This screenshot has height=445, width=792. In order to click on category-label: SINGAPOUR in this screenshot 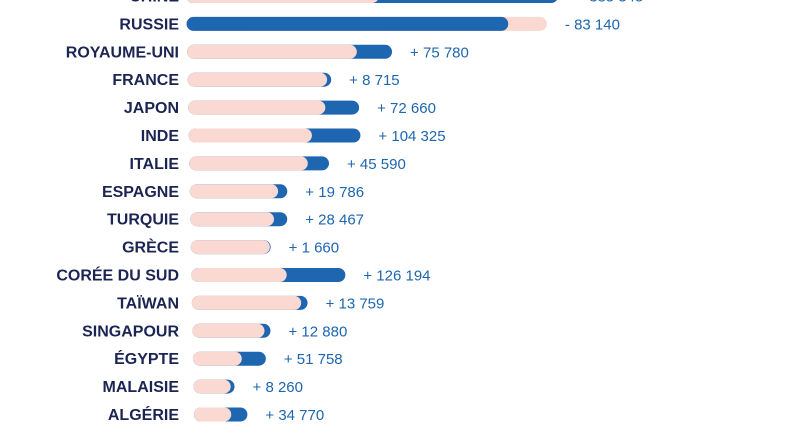, I will do `click(130, 331)`.